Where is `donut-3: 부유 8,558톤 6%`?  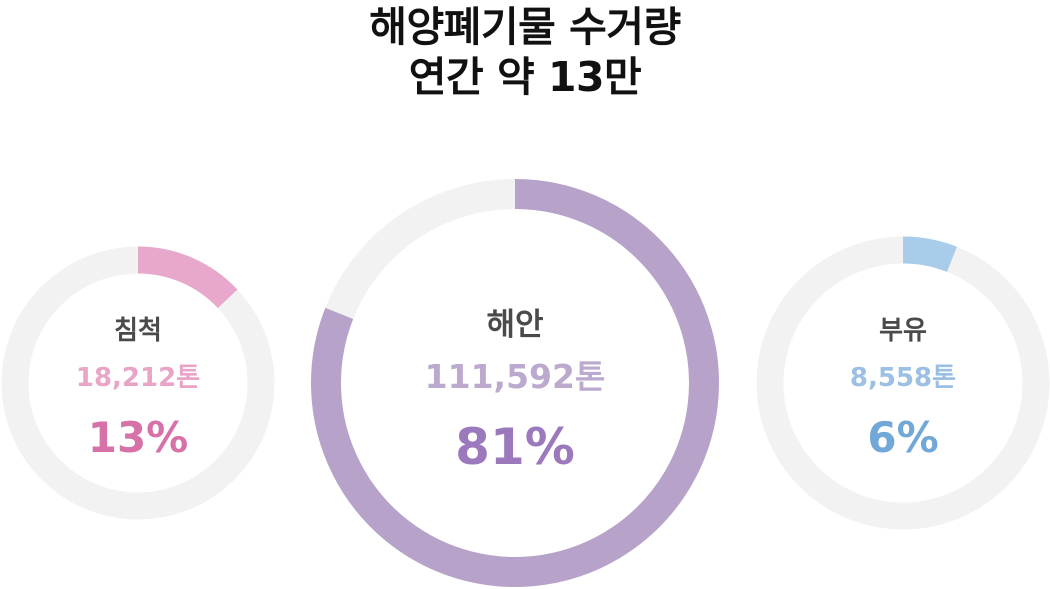
donut-3: 부유 8,558톤 6% is located at coordinates (903, 383).